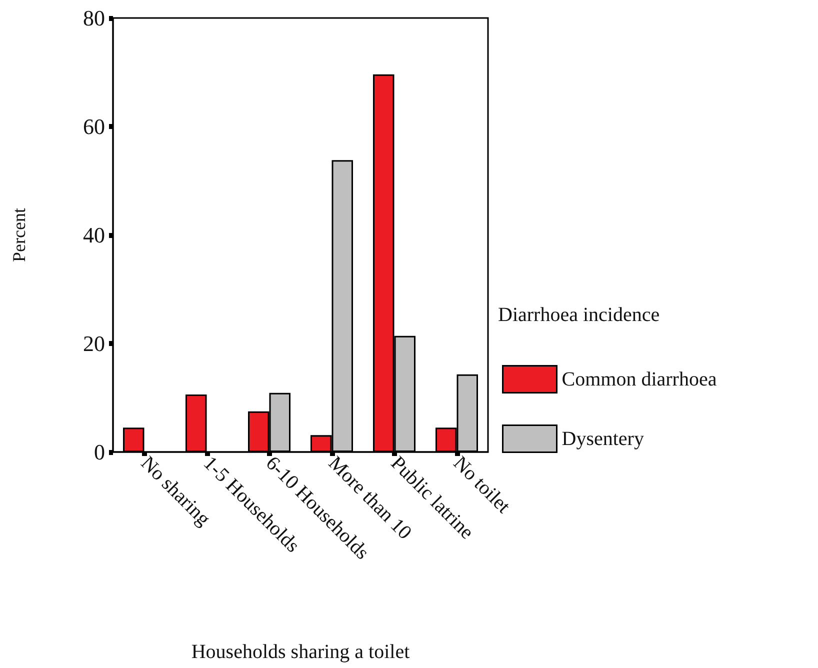 The image size is (818, 668). Describe the element at coordinates (579, 315) in the screenshot. I see `legend-title: Diarrhoea incidence` at that location.